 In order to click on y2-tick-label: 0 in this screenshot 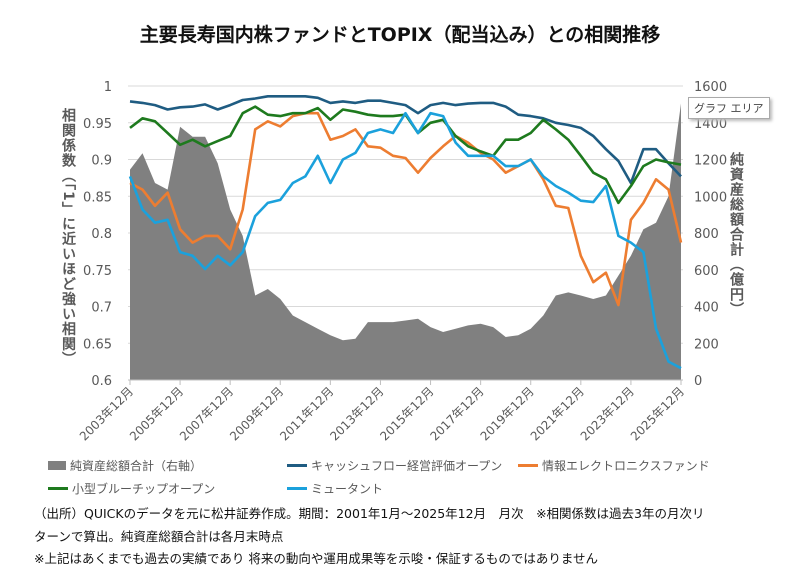, I will do `click(698, 381)`.